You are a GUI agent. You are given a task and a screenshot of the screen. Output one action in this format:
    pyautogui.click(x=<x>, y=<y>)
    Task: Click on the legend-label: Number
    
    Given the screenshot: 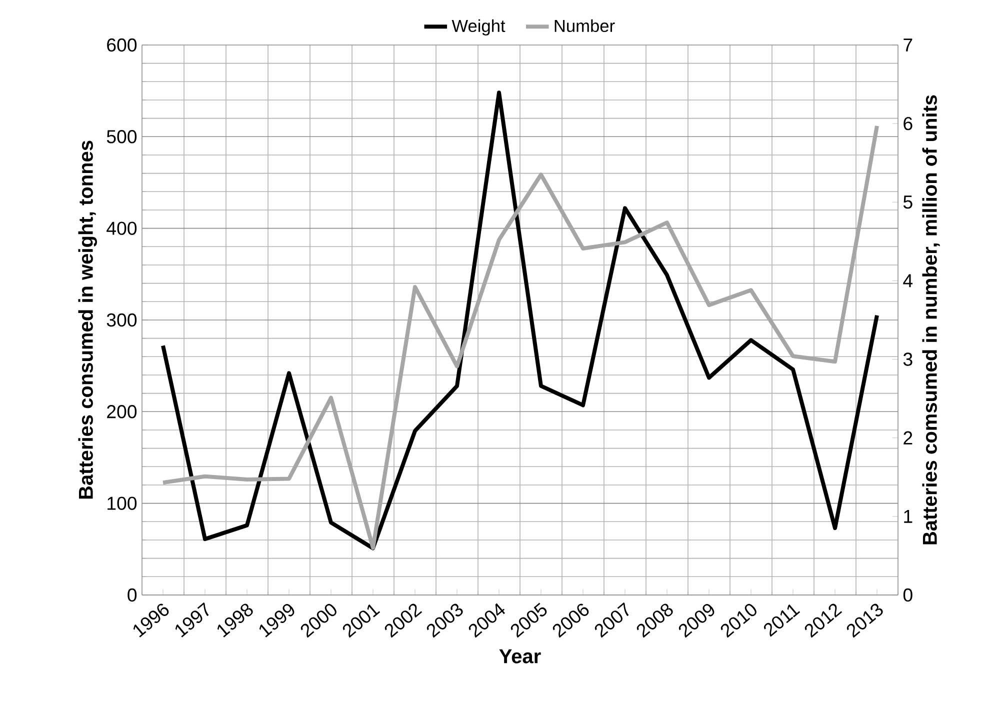 What is the action you would take?
    pyautogui.click(x=584, y=25)
    